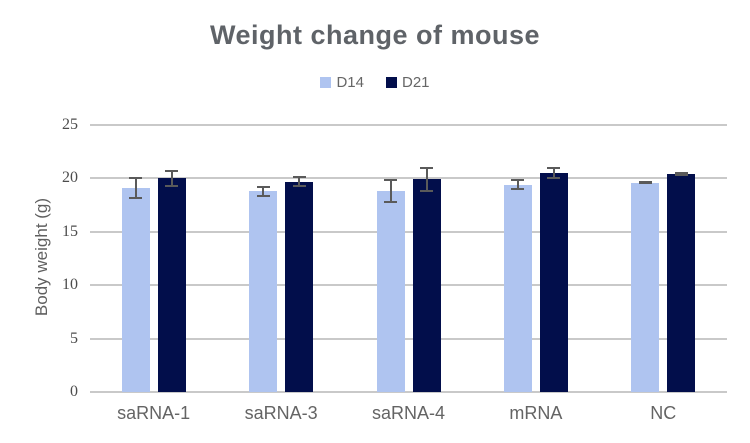 This screenshot has height=443, width=750. What do you see at coordinates (554, 178) in the screenshot?
I see `error-cap-bottom-D21-mRNA` at bounding box center [554, 178].